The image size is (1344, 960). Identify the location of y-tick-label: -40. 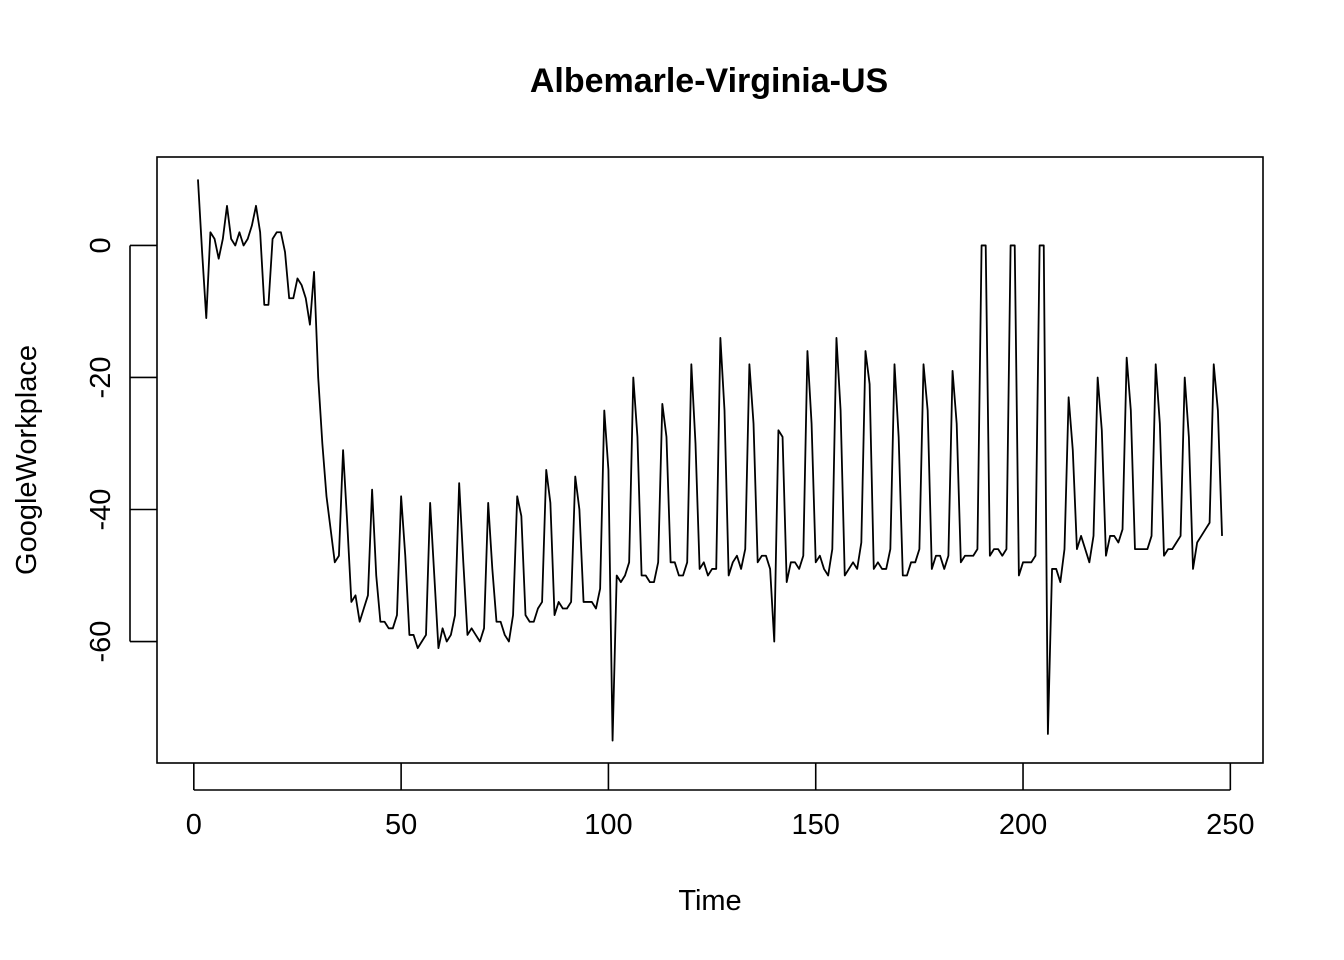
(101, 510).